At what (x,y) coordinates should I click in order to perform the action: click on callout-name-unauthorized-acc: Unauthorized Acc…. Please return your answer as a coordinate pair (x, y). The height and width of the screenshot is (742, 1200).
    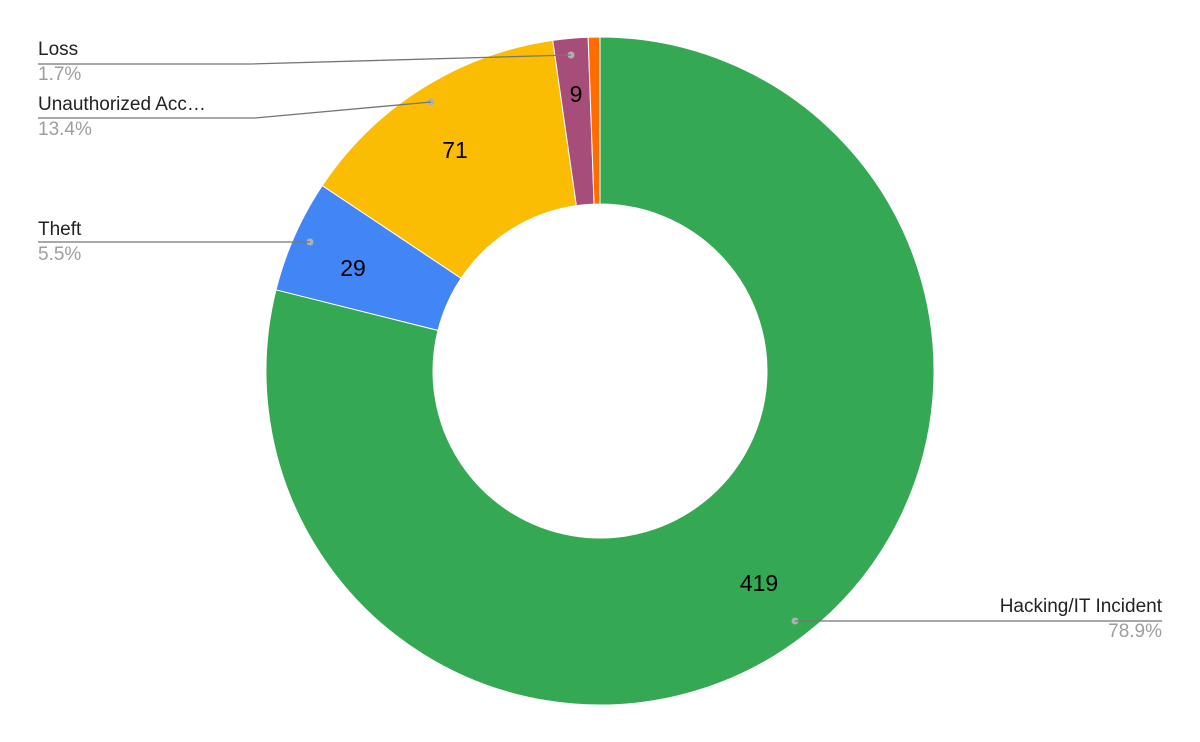
    Looking at the image, I should click on (122, 104).